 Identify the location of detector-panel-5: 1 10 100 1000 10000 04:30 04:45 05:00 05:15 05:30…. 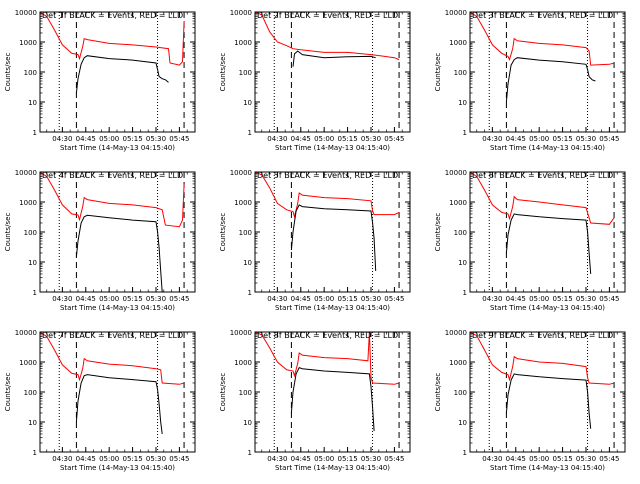
(315, 240).